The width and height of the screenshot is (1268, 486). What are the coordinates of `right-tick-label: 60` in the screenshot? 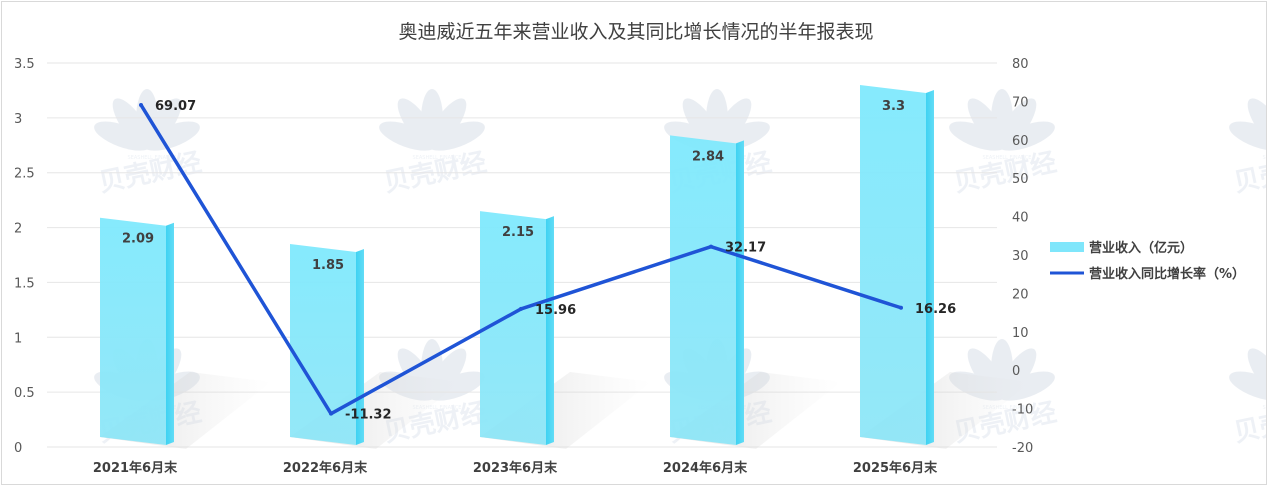 It's located at (1020, 141).